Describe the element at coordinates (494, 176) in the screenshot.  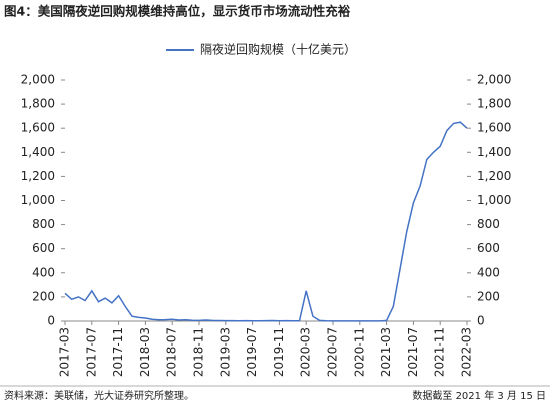
I see `y2-tick-label: 1,200` at that location.